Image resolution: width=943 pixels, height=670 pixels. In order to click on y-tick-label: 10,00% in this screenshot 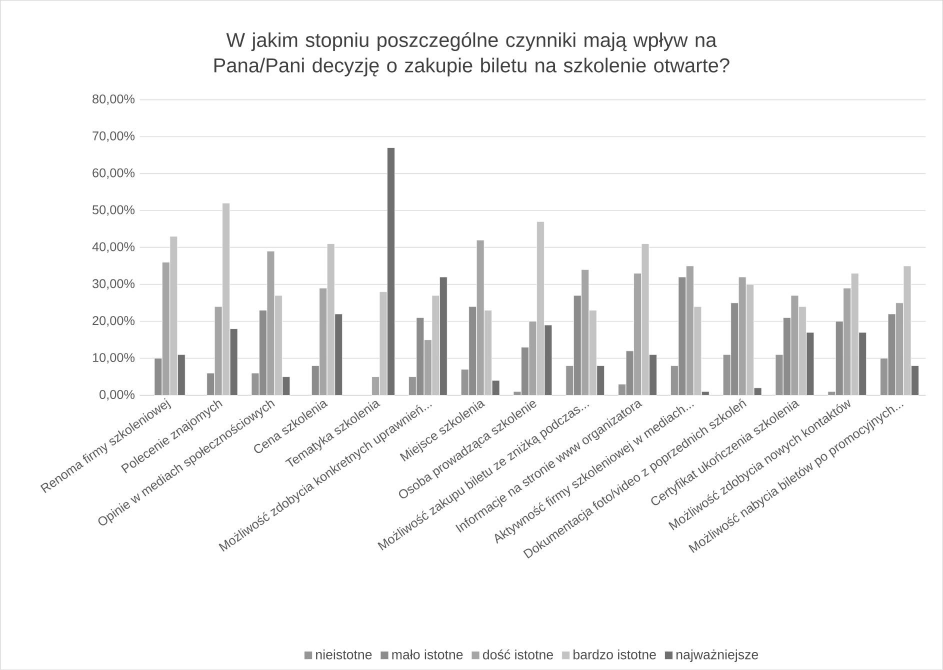, I will do `click(113, 358)`.